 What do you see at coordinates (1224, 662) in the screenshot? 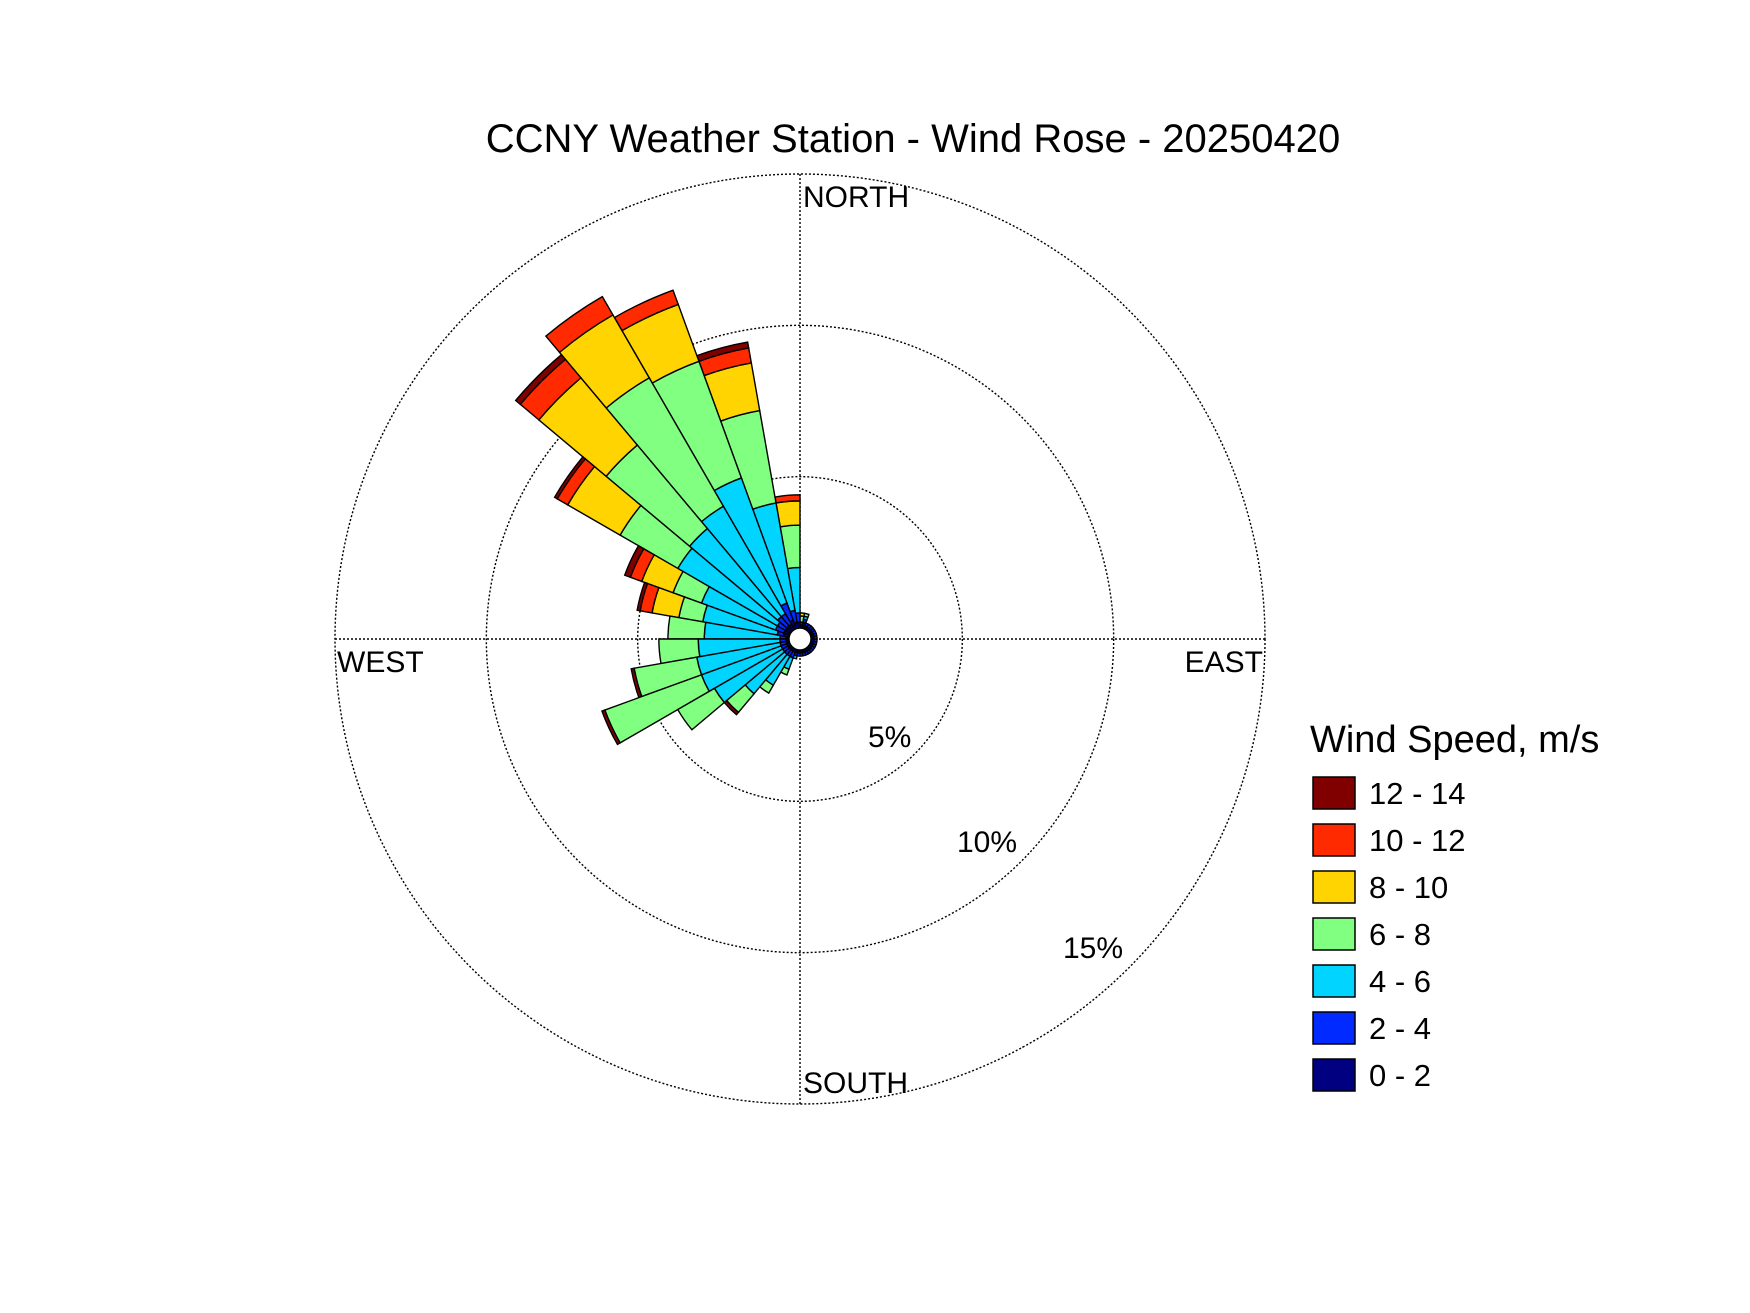
I see `label-east: EAST` at bounding box center [1224, 662].